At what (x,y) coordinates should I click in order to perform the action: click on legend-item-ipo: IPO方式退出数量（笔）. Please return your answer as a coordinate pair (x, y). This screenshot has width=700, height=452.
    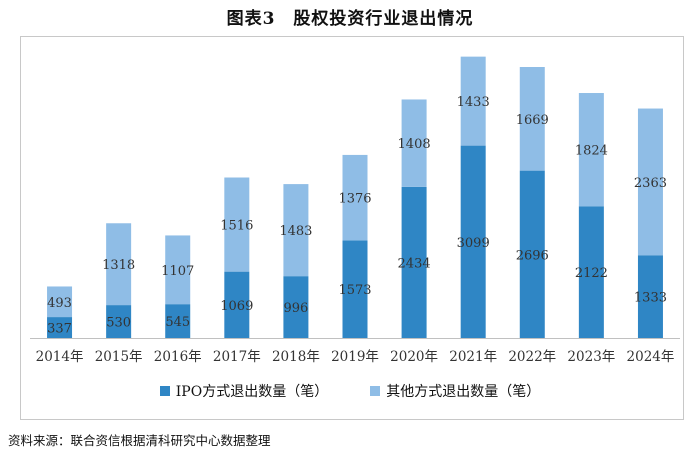
    Looking at the image, I should click on (244, 391).